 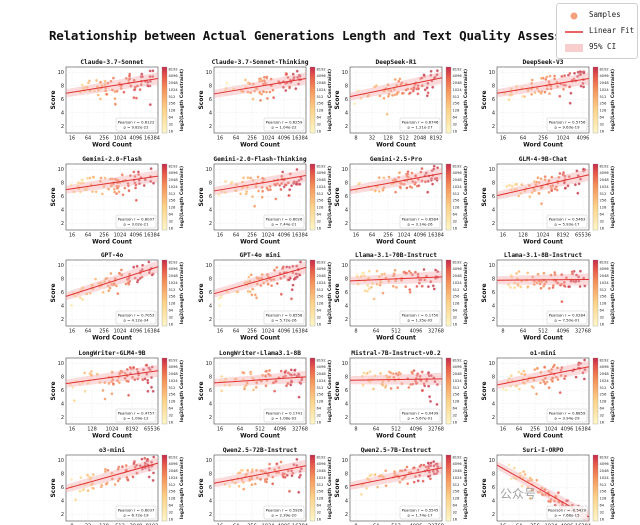 What do you see at coordinates (300, 430) in the screenshot?
I see `x-tick-label: 32768` at bounding box center [300, 430].